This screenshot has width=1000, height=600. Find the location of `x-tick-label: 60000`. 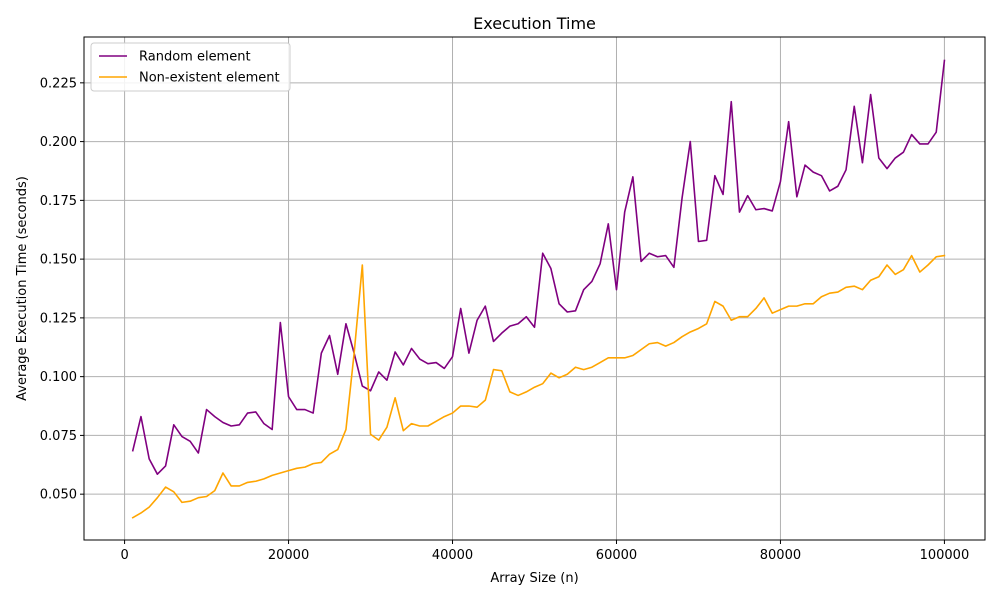

x-tick-label: 60000 is located at coordinates (616, 555).